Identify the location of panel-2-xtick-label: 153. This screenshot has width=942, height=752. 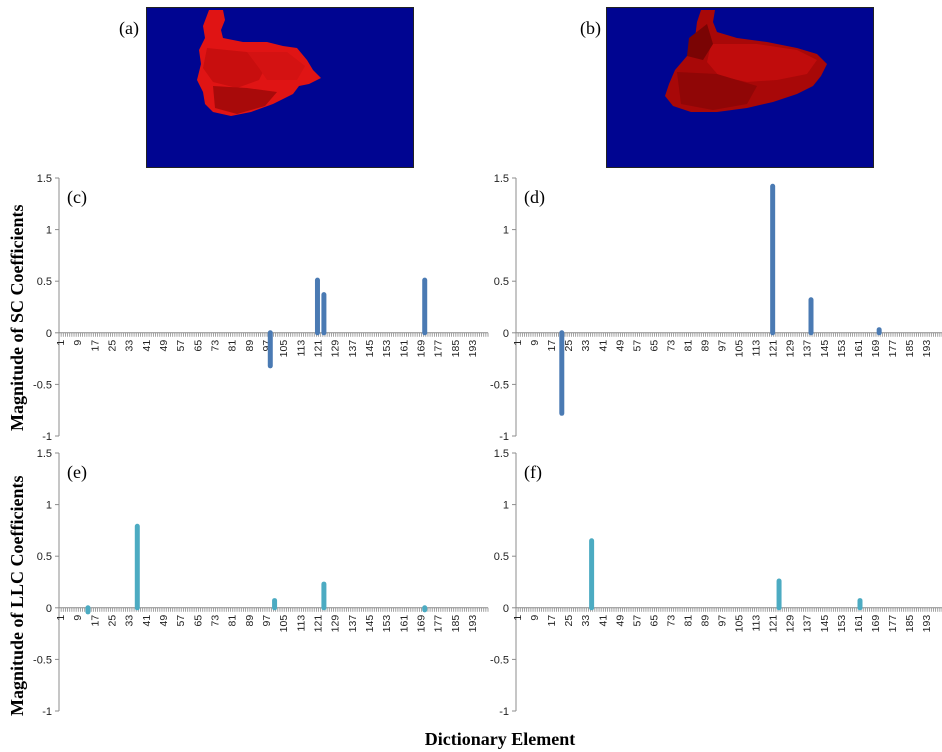
(387, 624).